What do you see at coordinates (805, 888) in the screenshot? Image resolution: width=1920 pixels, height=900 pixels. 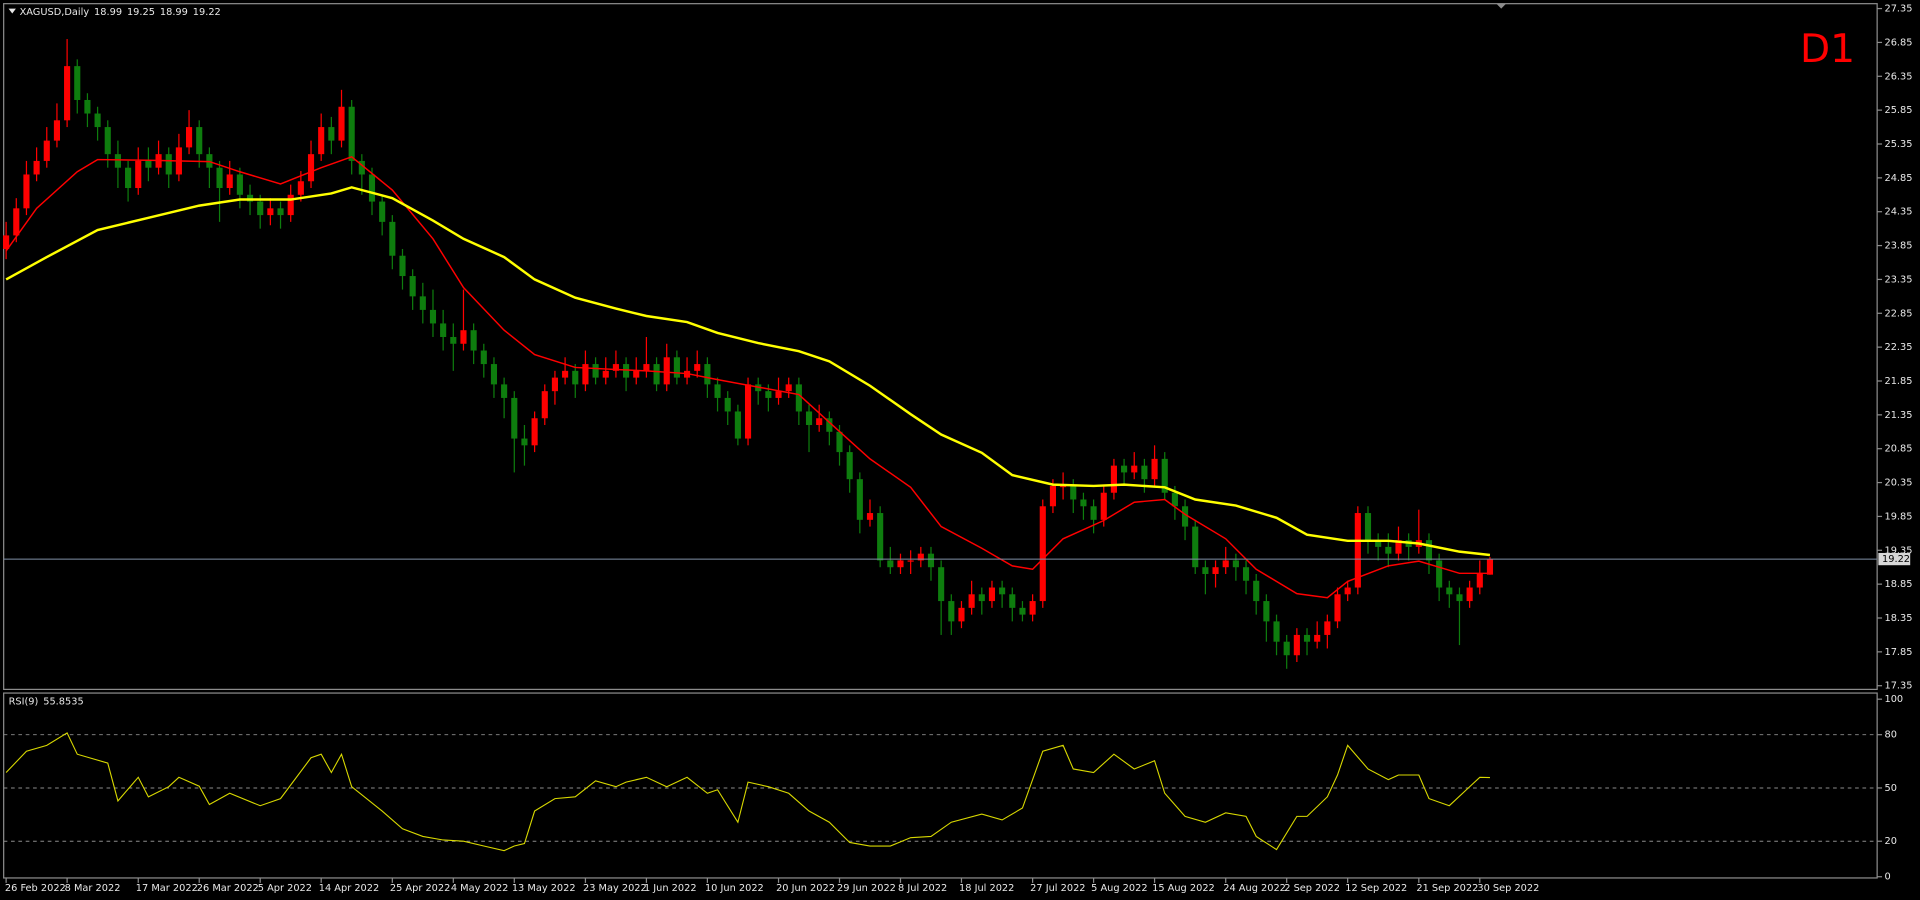 I see `x-tick-label: 20 Jun 2022` at bounding box center [805, 888].